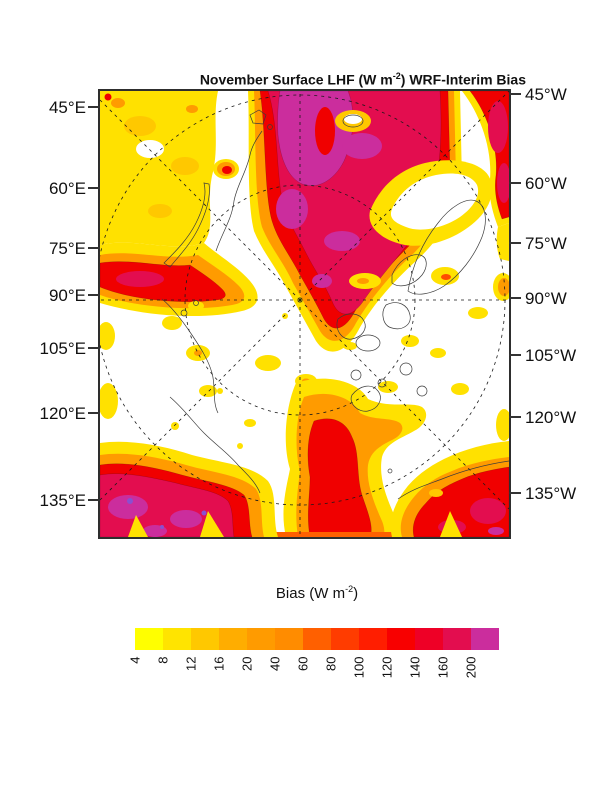 This screenshot has height=792, width=612. Describe the element at coordinates (67, 107) in the screenshot. I see `left-axis-label: 45°E` at that location.